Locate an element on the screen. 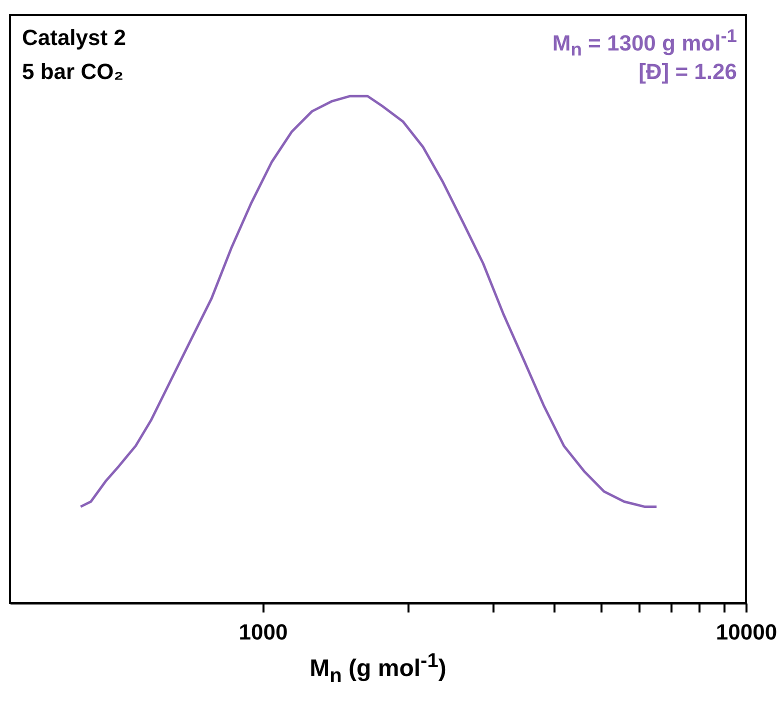 The image size is (779, 704). text: 5 bar CO₂ is located at coordinates (73, 71).